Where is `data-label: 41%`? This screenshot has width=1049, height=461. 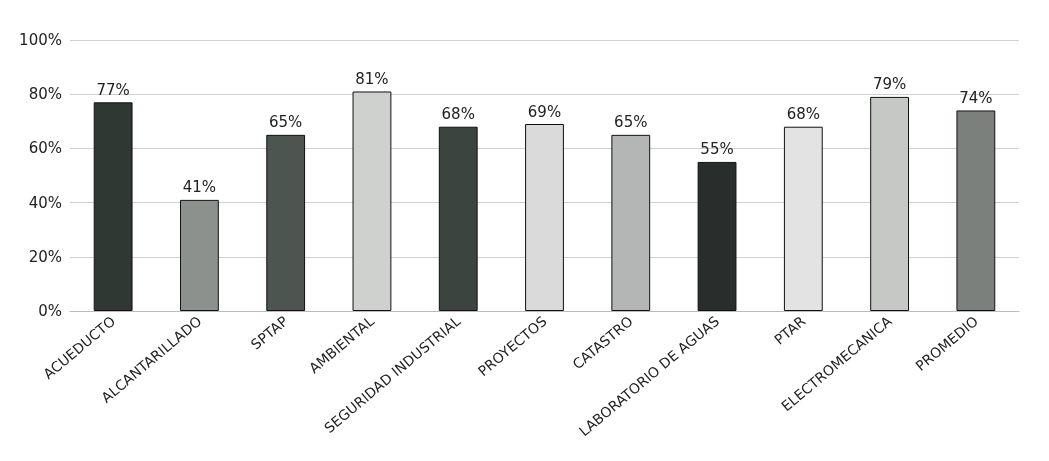
data-label: 41% is located at coordinates (199, 187).